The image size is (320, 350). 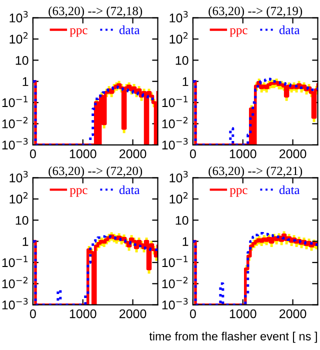 I want to click on chart-title: (63,20) --> (72,20), so click(x=95, y=172).